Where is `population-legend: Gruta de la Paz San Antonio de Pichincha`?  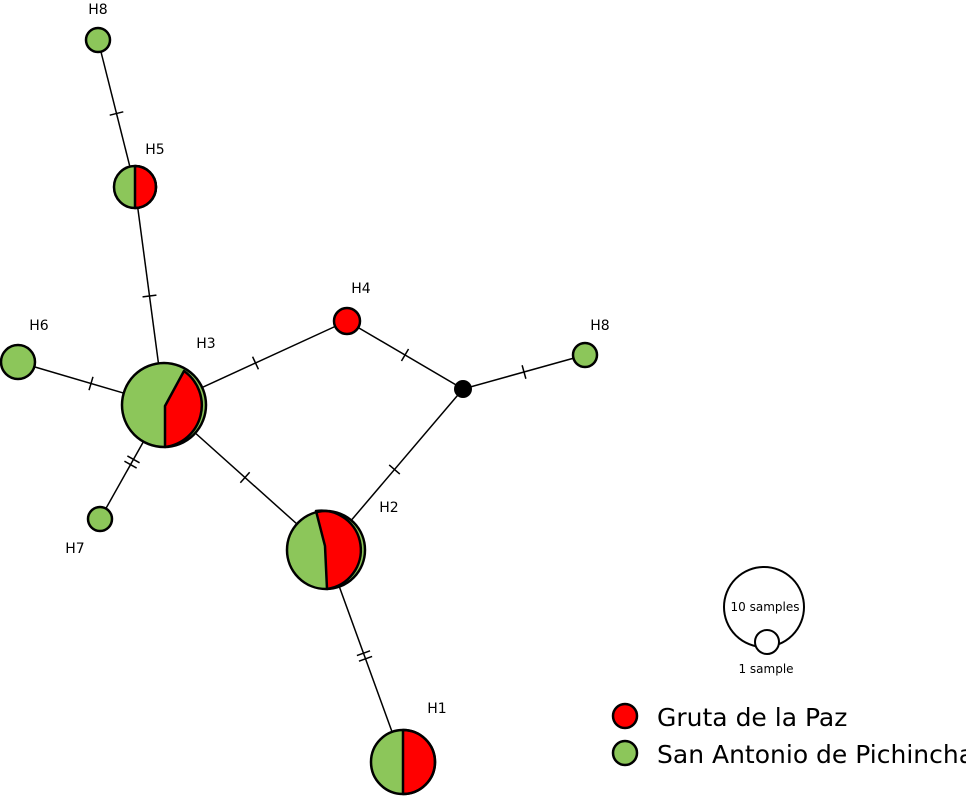 population-legend: Gruta de la Paz San Antonio de Pichincha is located at coordinates (788, 735).